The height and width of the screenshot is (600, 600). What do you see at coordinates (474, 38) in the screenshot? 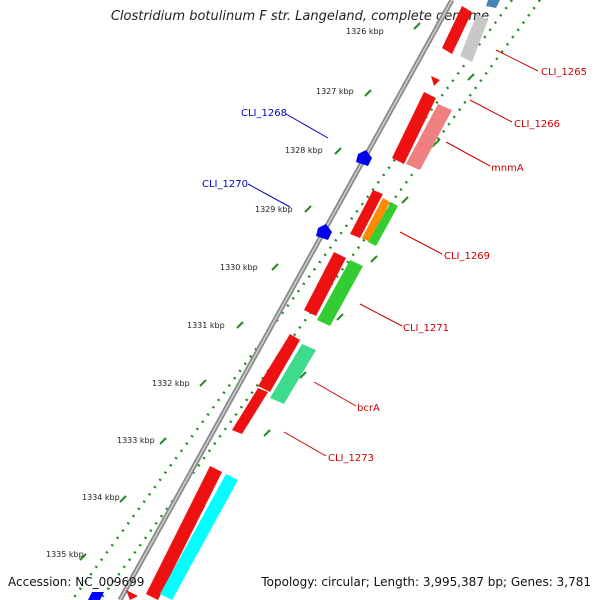
I see `gene-cli-1265-feature` at bounding box center [474, 38].